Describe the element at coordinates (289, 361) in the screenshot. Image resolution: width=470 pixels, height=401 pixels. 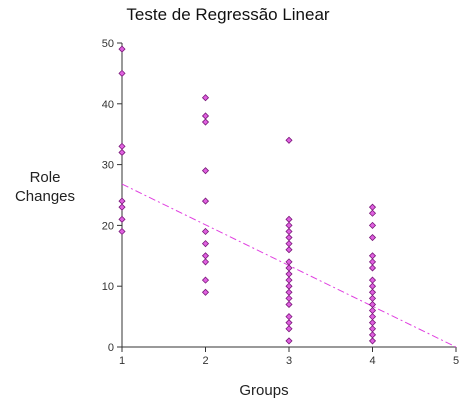
I see `x-tick-label: 3` at that location.